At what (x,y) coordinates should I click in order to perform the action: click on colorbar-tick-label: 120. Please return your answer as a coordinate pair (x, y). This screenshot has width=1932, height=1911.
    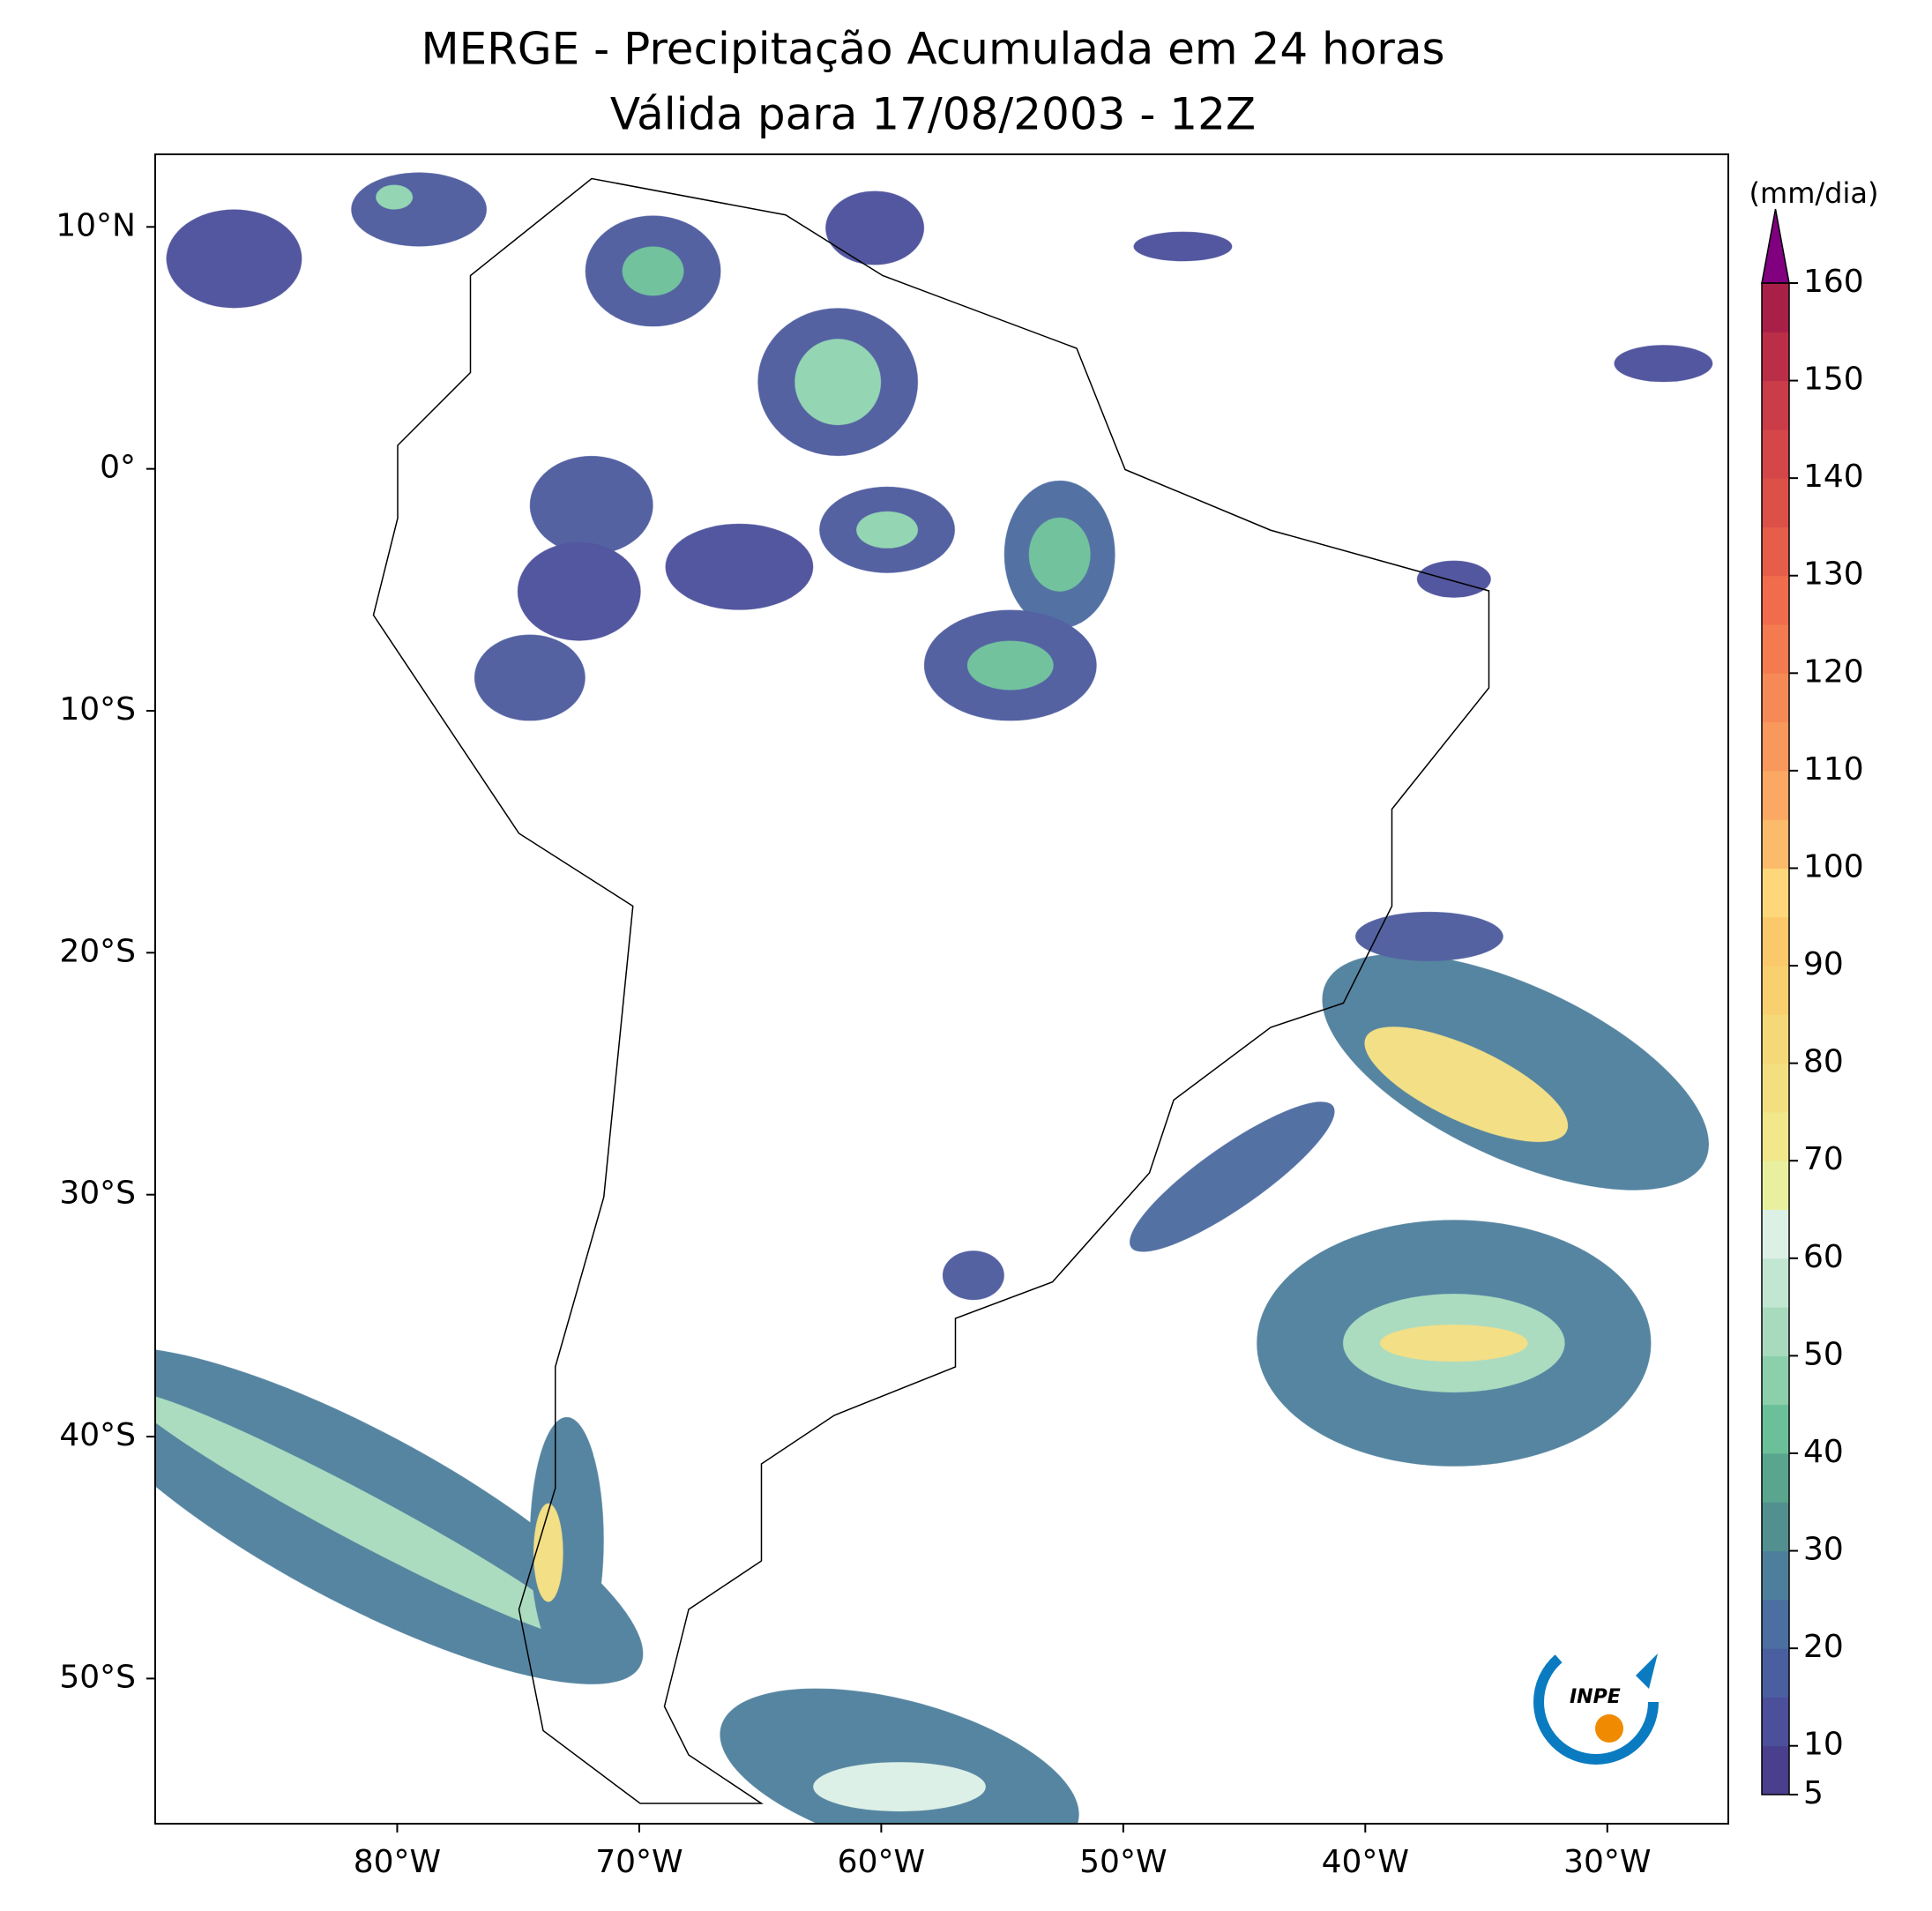
    Looking at the image, I should click on (1833, 672).